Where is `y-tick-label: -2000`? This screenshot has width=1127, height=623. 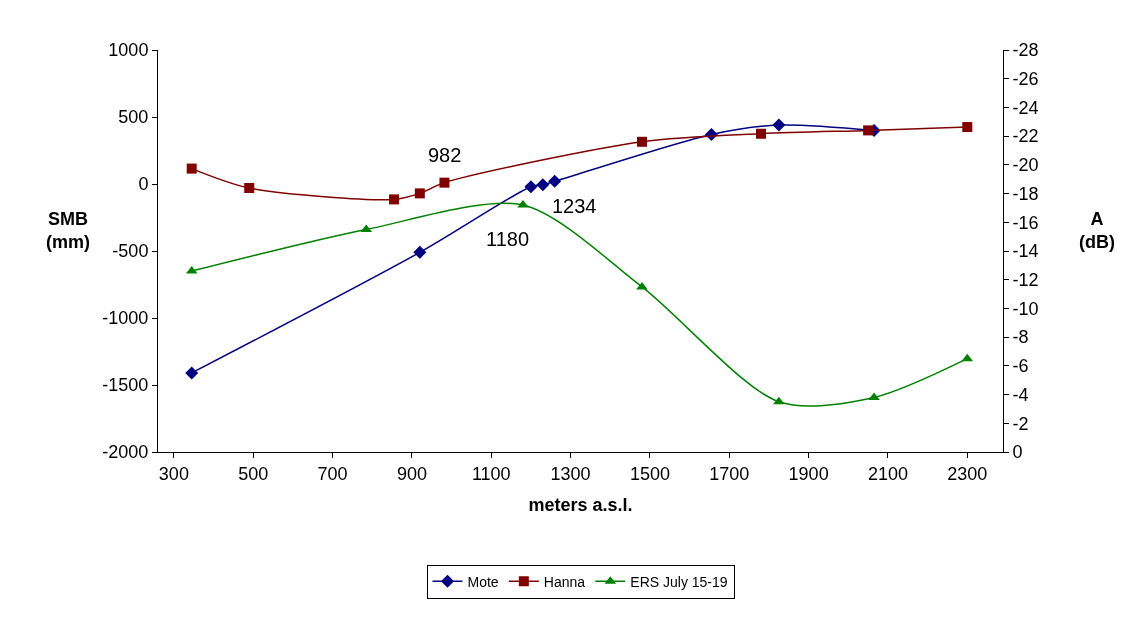
y-tick-label: -2000 is located at coordinates (125, 452).